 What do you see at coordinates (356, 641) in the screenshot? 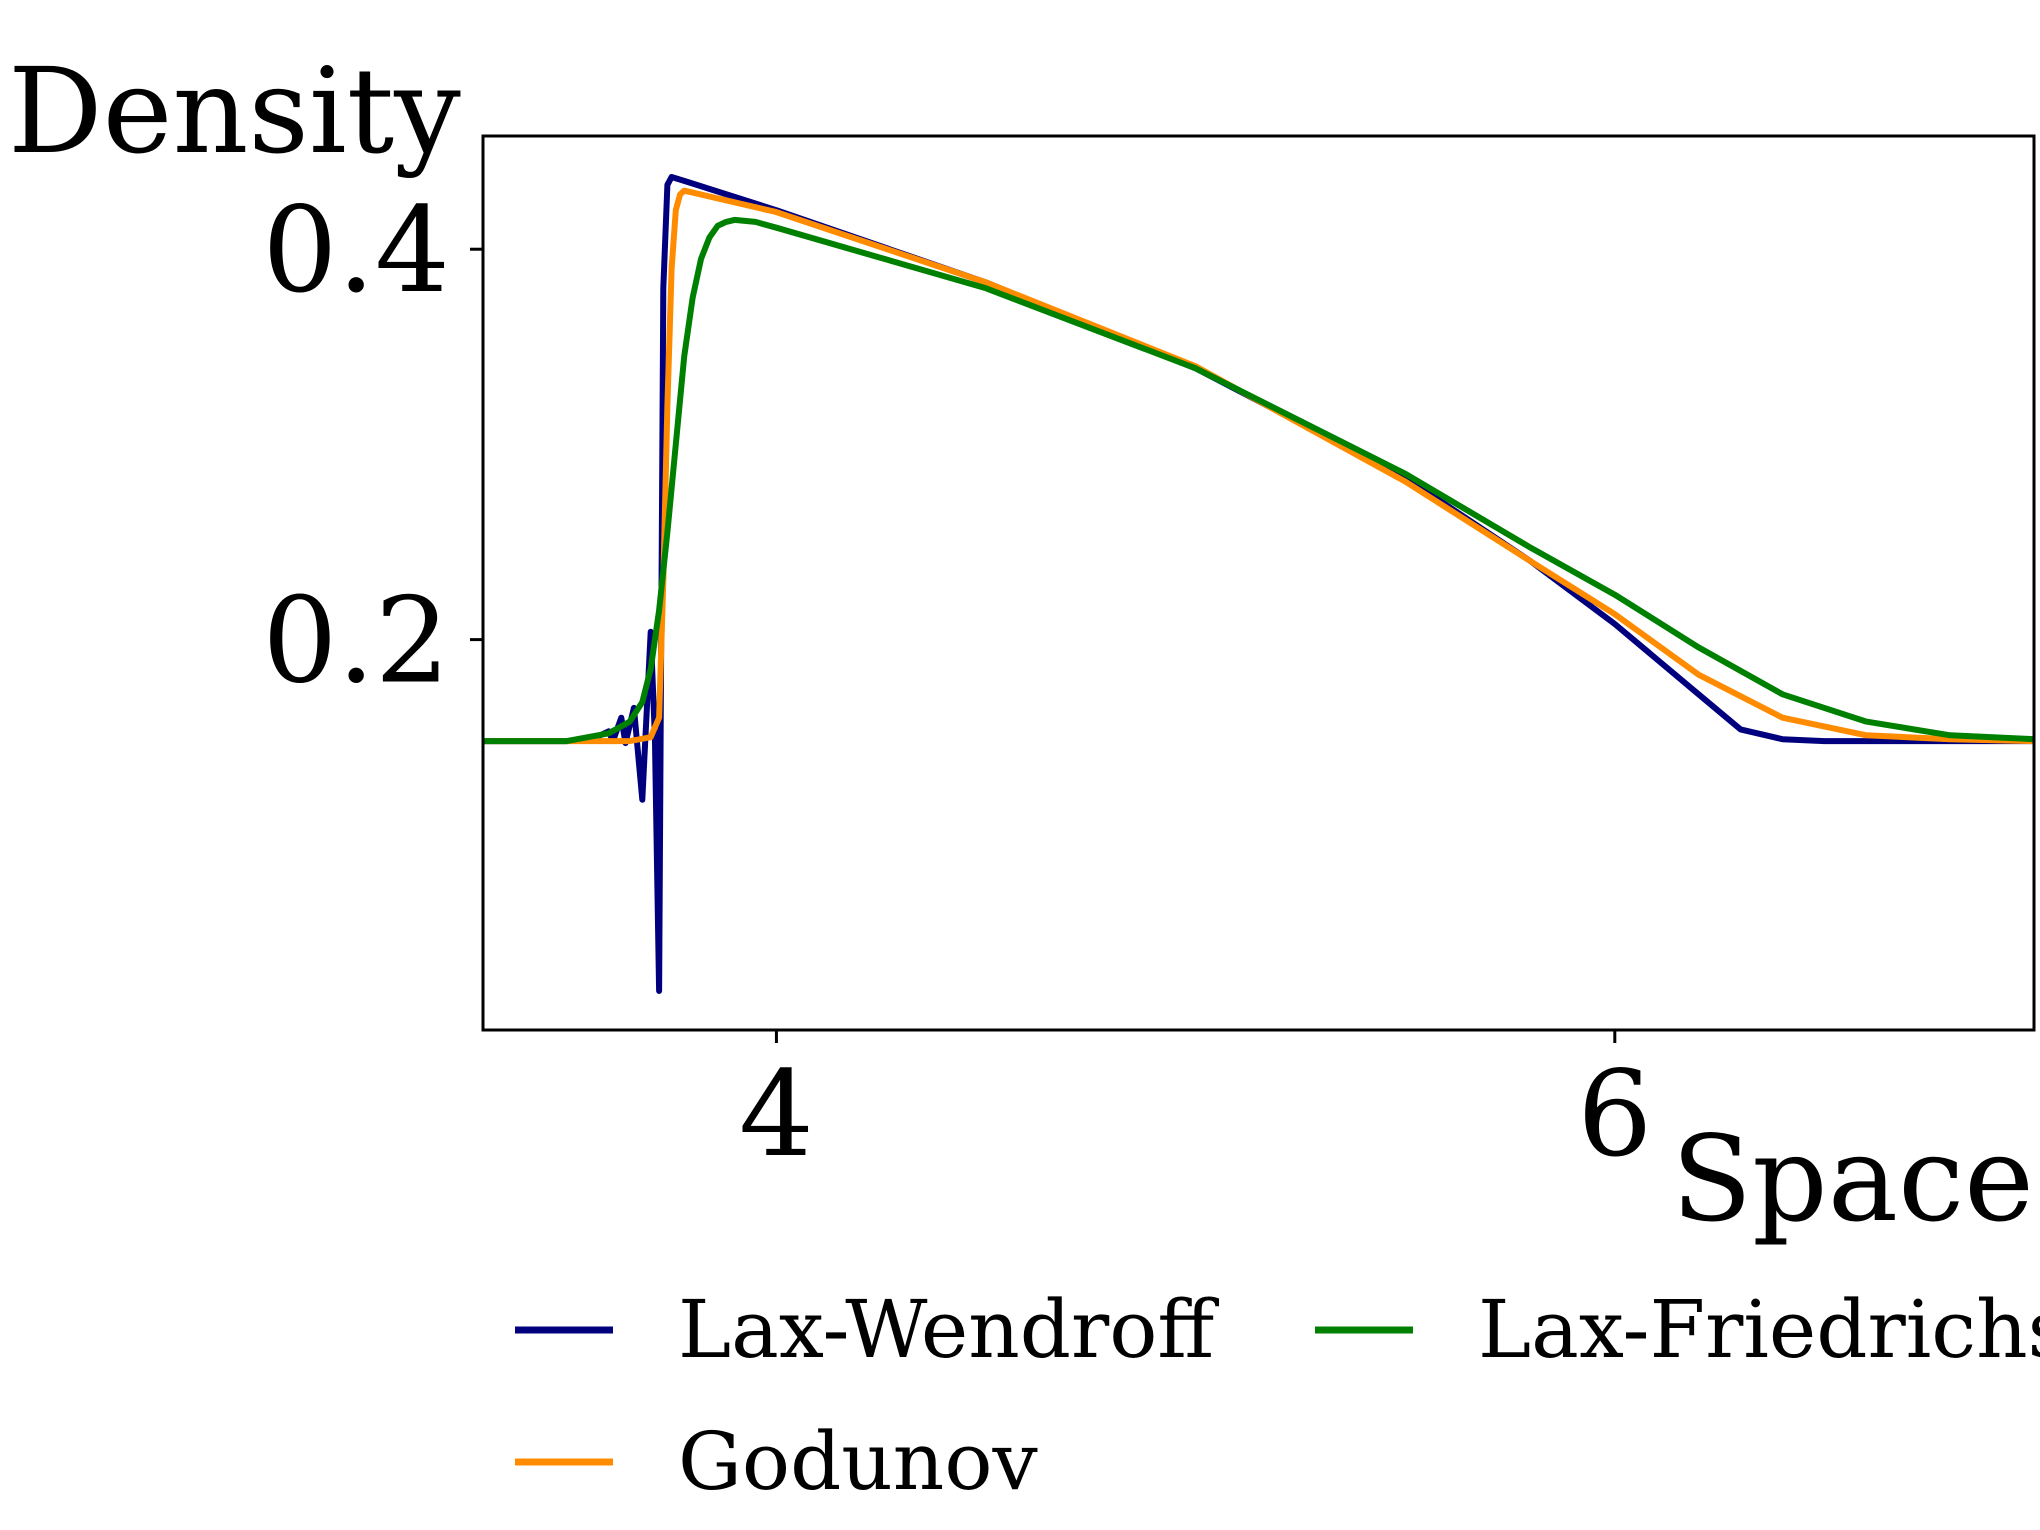
I see `y-tick-label: 0.2` at bounding box center [356, 641].